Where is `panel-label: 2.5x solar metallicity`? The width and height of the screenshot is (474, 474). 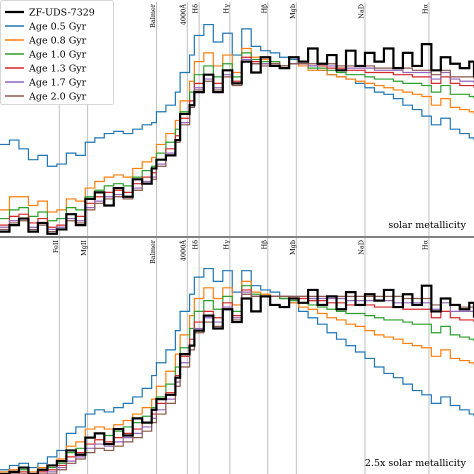
panel-label: 2.5x solar metallicity is located at coordinates (416, 463).